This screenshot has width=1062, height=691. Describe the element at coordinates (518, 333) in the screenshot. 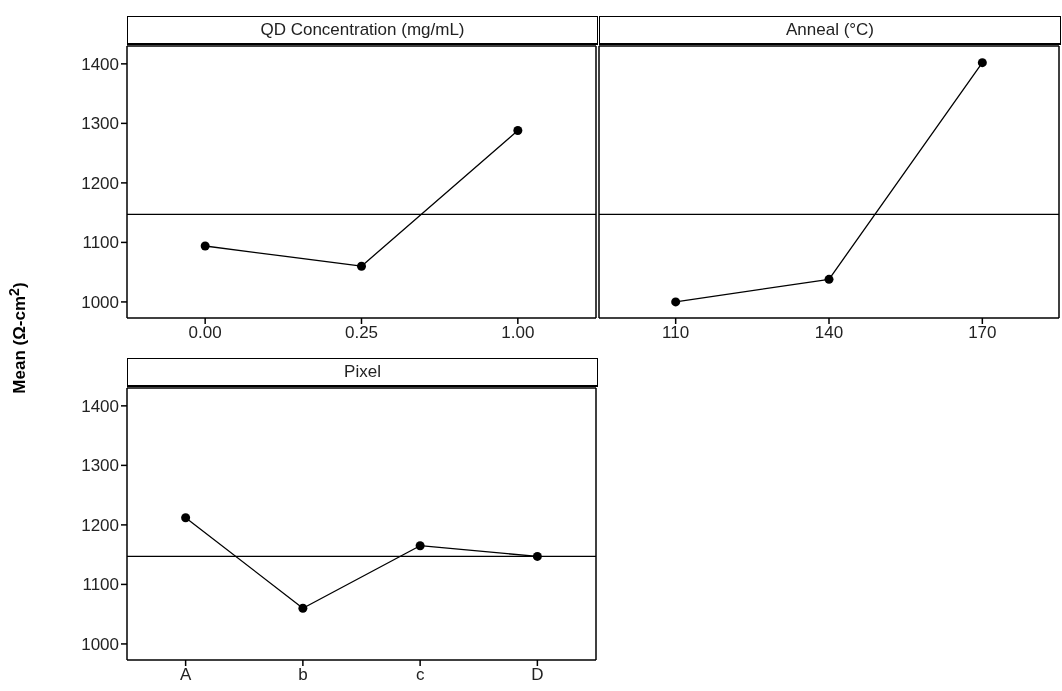

I see `x-tick-label: 1.00` at that location.